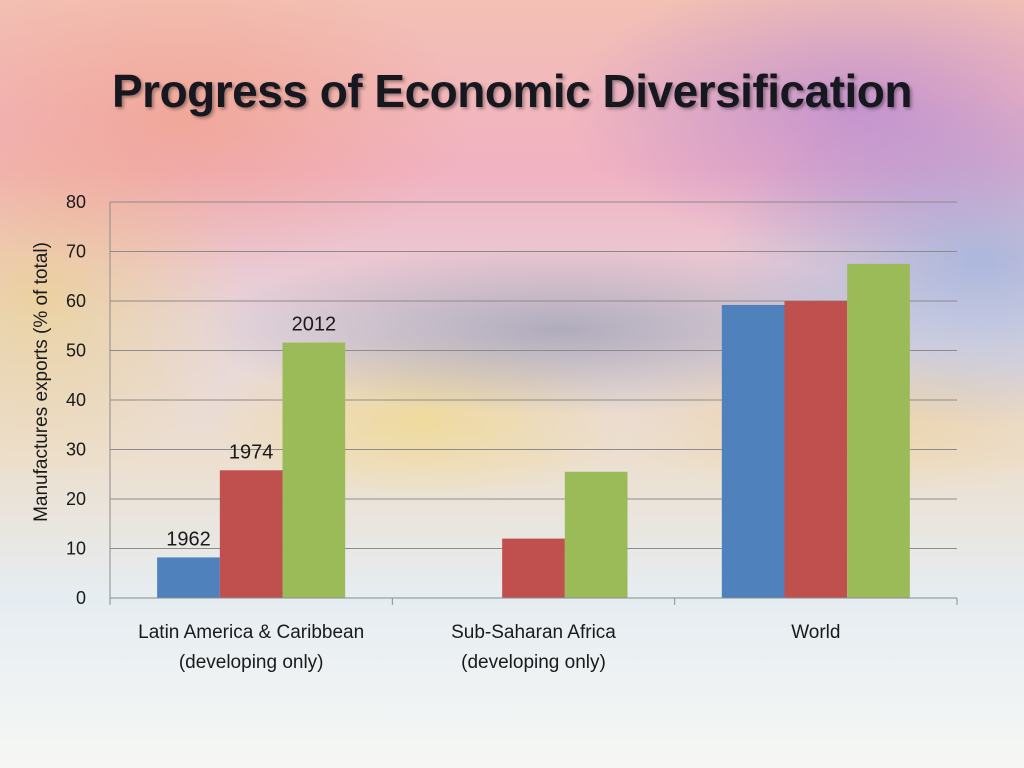 Image resolution: width=1024 pixels, height=768 pixels. What do you see at coordinates (81, 598) in the screenshot?
I see `y-tick-label: 0` at bounding box center [81, 598].